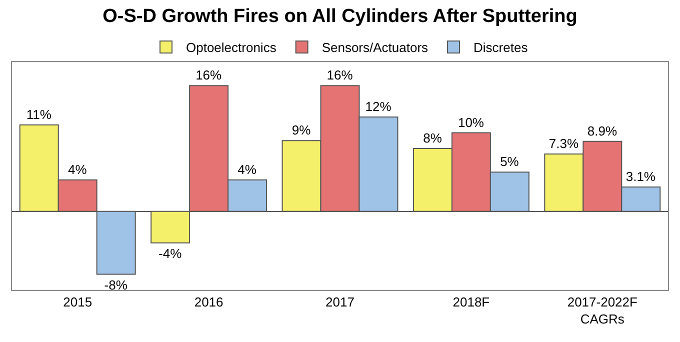 Image resolution: width=680 pixels, height=342 pixels. What do you see at coordinates (432, 138) in the screenshot?
I see `data-label: 8%` at bounding box center [432, 138].